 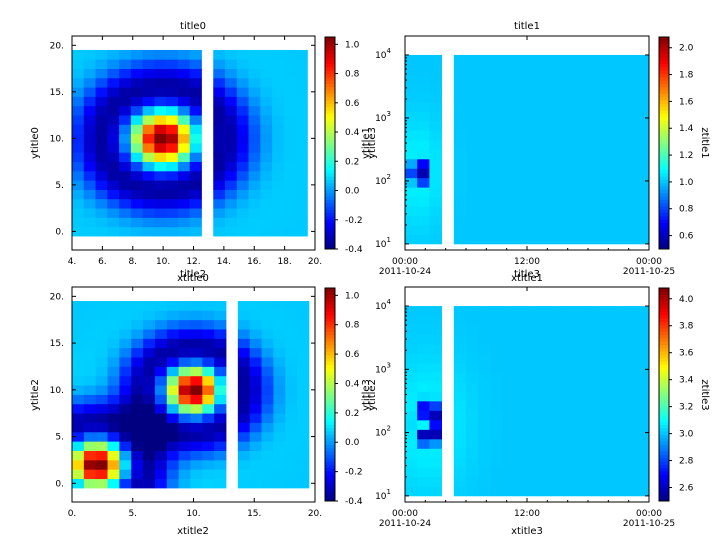 I want to click on colorbar-tick-label: 2.8, so click(x=686, y=462).